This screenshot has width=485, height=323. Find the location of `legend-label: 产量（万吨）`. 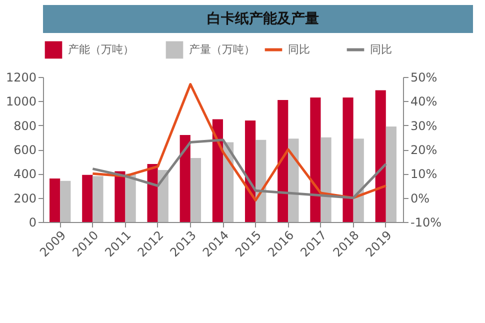

legend-label: 产量（万吨） is located at coordinates (222, 49).